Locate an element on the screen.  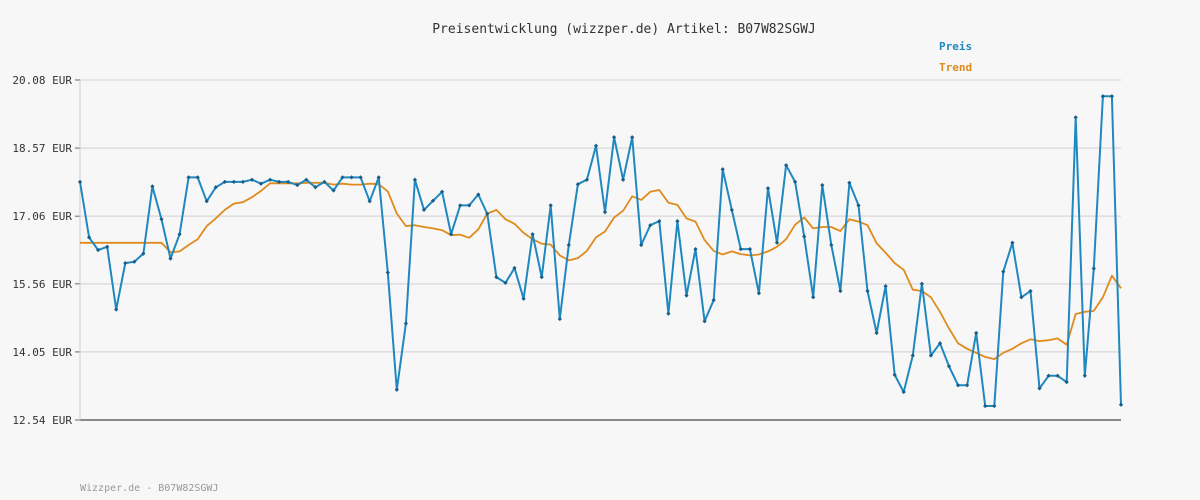
y-tick-label: 12.54 EUR is located at coordinates (42, 420).